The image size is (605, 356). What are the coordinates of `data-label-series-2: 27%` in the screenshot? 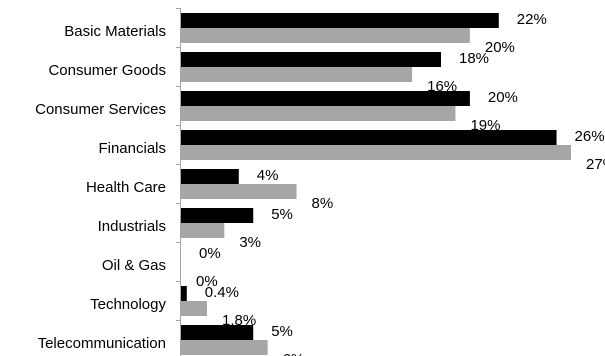 It's located at (595, 164).